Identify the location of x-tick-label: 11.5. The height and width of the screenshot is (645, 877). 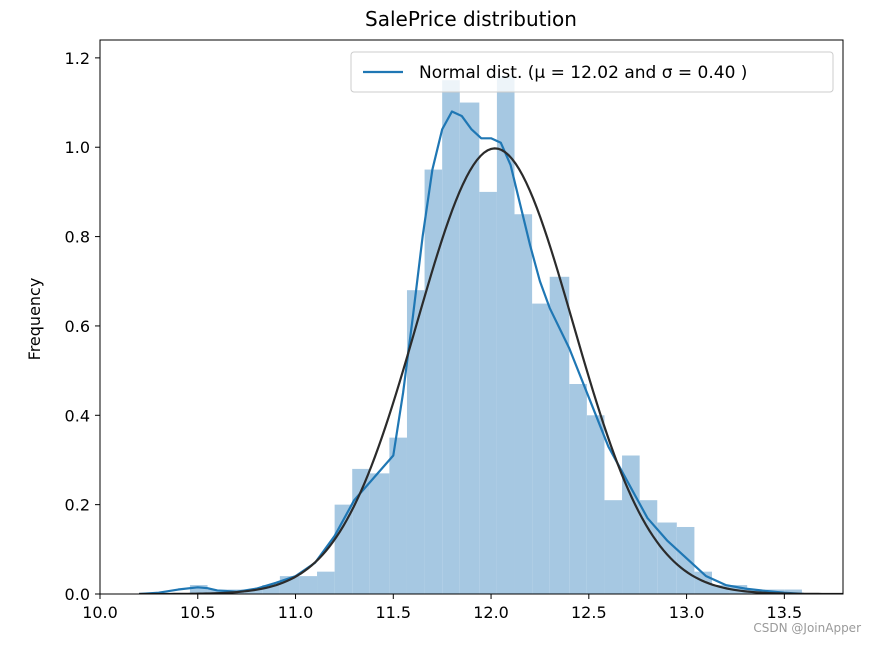
(393, 612).